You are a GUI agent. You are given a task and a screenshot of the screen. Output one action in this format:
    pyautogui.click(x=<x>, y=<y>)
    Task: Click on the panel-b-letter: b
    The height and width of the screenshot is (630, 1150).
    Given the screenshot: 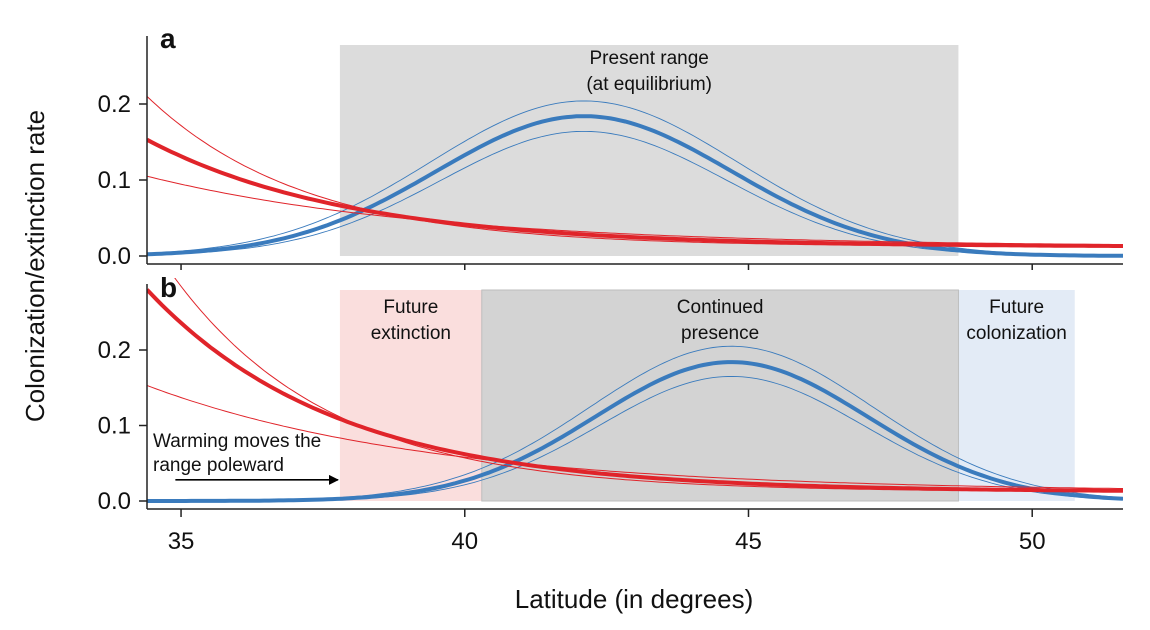 What is the action you would take?
    pyautogui.click(x=168, y=287)
    